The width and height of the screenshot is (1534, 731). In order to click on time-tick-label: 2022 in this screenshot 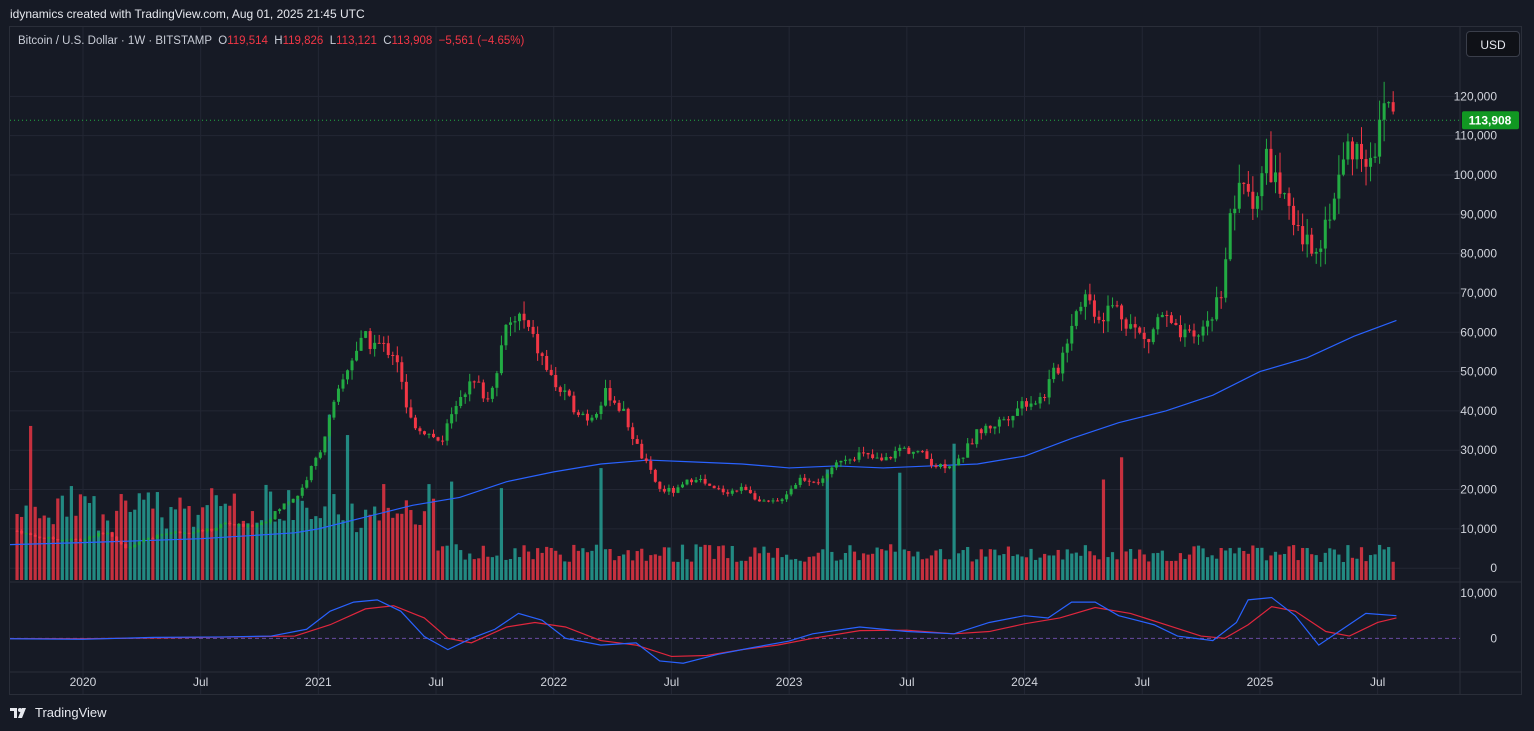, I will do `click(553, 682)`.